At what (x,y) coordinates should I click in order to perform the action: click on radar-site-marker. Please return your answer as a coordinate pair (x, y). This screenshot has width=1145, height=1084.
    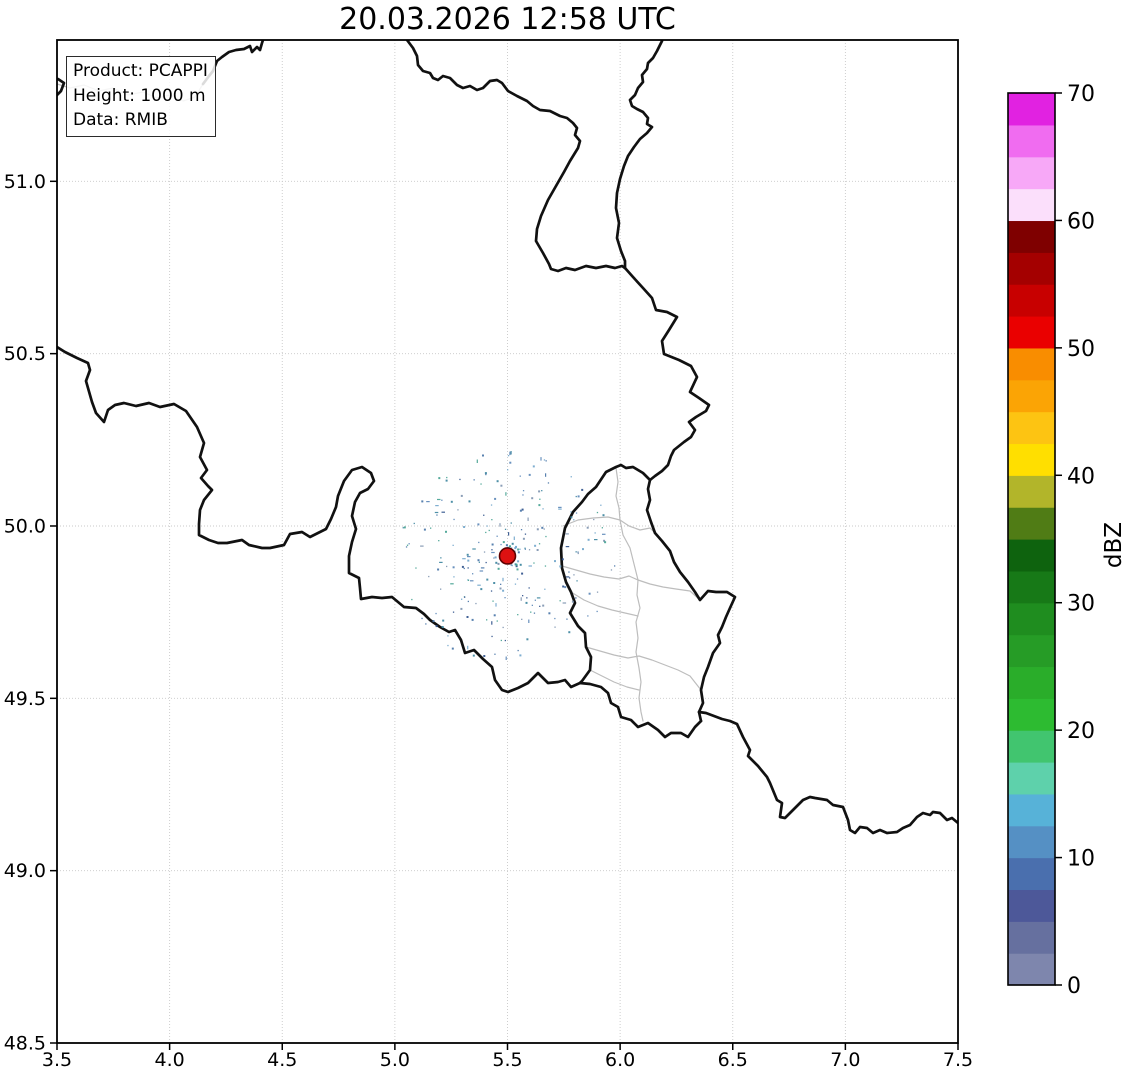
    Looking at the image, I should click on (507, 556).